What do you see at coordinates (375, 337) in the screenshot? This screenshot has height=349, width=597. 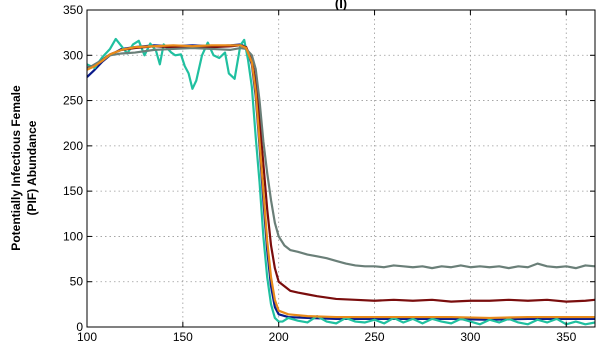 I see `x-tick-label: 250` at bounding box center [375, 337].